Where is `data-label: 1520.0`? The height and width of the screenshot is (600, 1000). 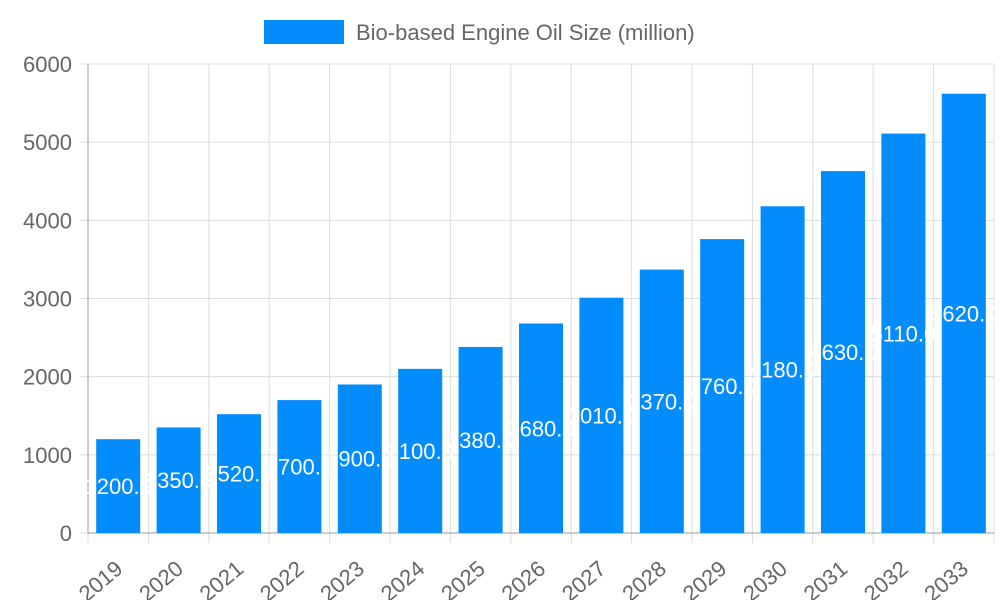
data-label: 1520.0 is located at coordinates (238, 474).